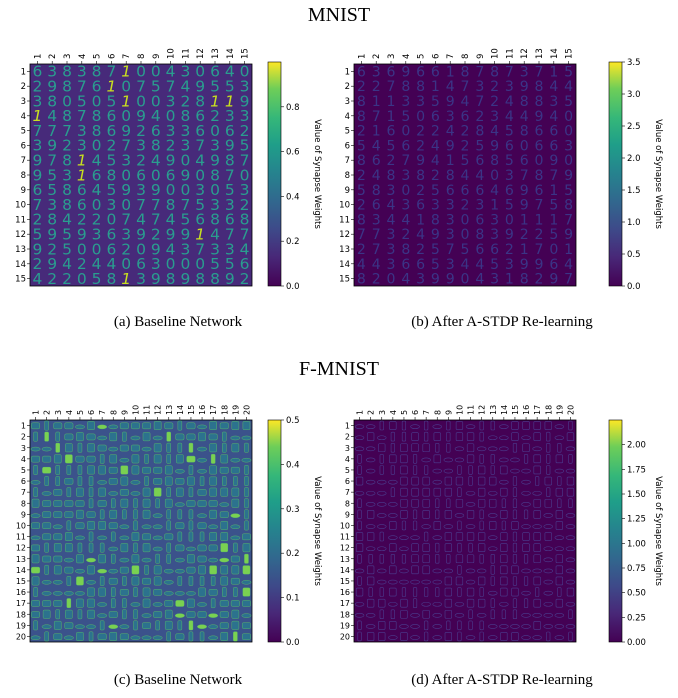  Describe the element at coordinates (493, 410) in the screenshot. I see `col-tick-label: 13` at that location.